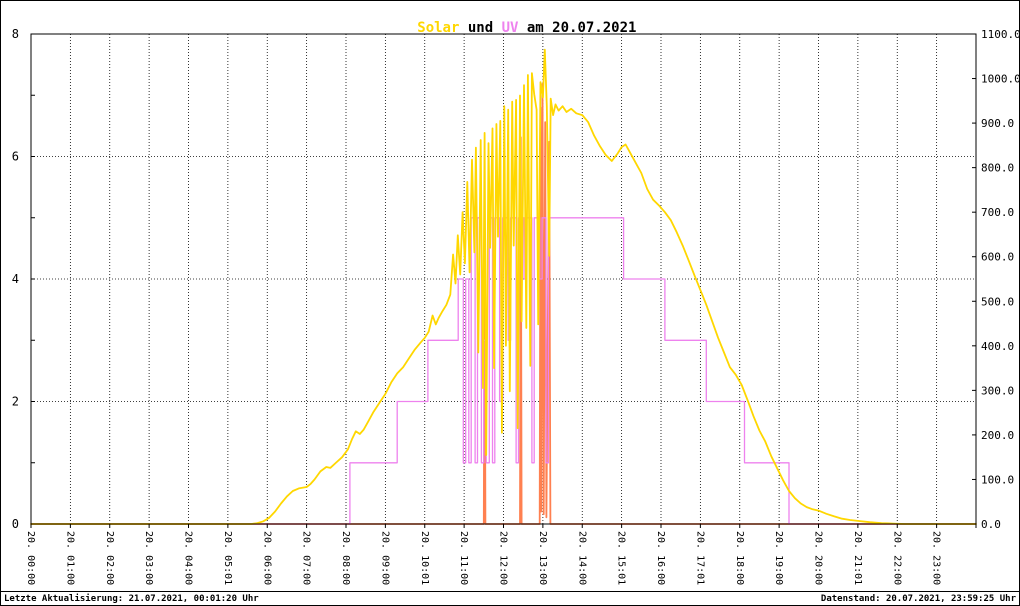  What do you see at coordinates (345, 558) in the screenshot?
I see `x-axis-label: 20. 08:00` at bounding box center [345, 558].